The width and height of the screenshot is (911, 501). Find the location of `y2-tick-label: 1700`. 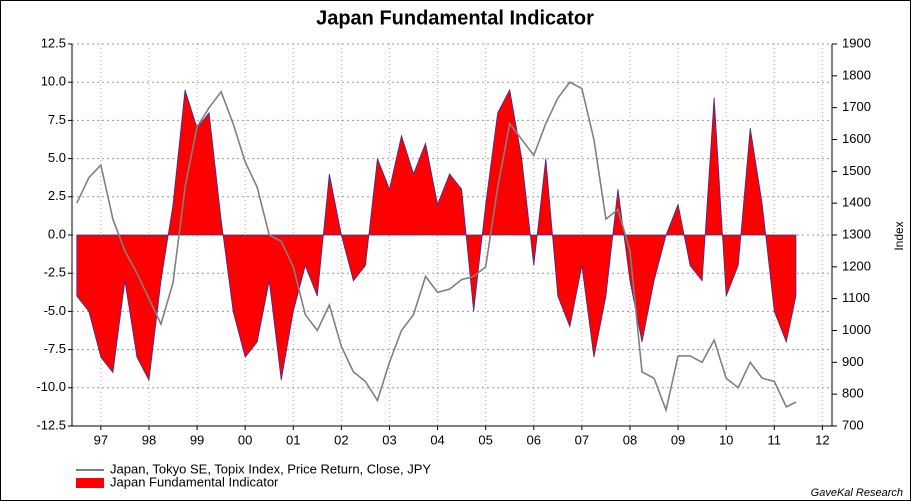

y2-tick-label: 1700 is located at coordinates (856, 106).